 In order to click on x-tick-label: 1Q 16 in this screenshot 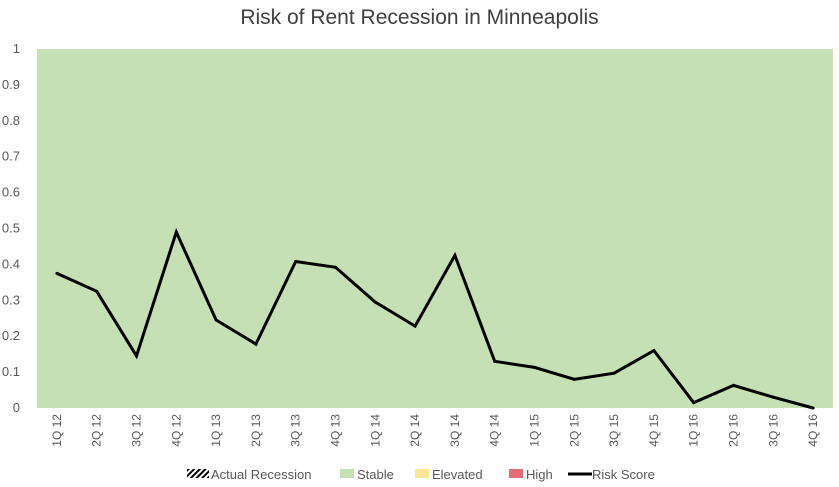, I will do `click(694, 430)`.